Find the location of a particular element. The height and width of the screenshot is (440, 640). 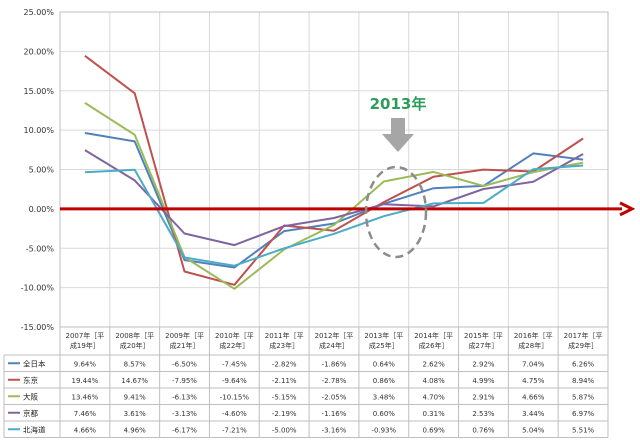

x-category-label: 2007年［平成19年］ is located at coordinates (84, 340).